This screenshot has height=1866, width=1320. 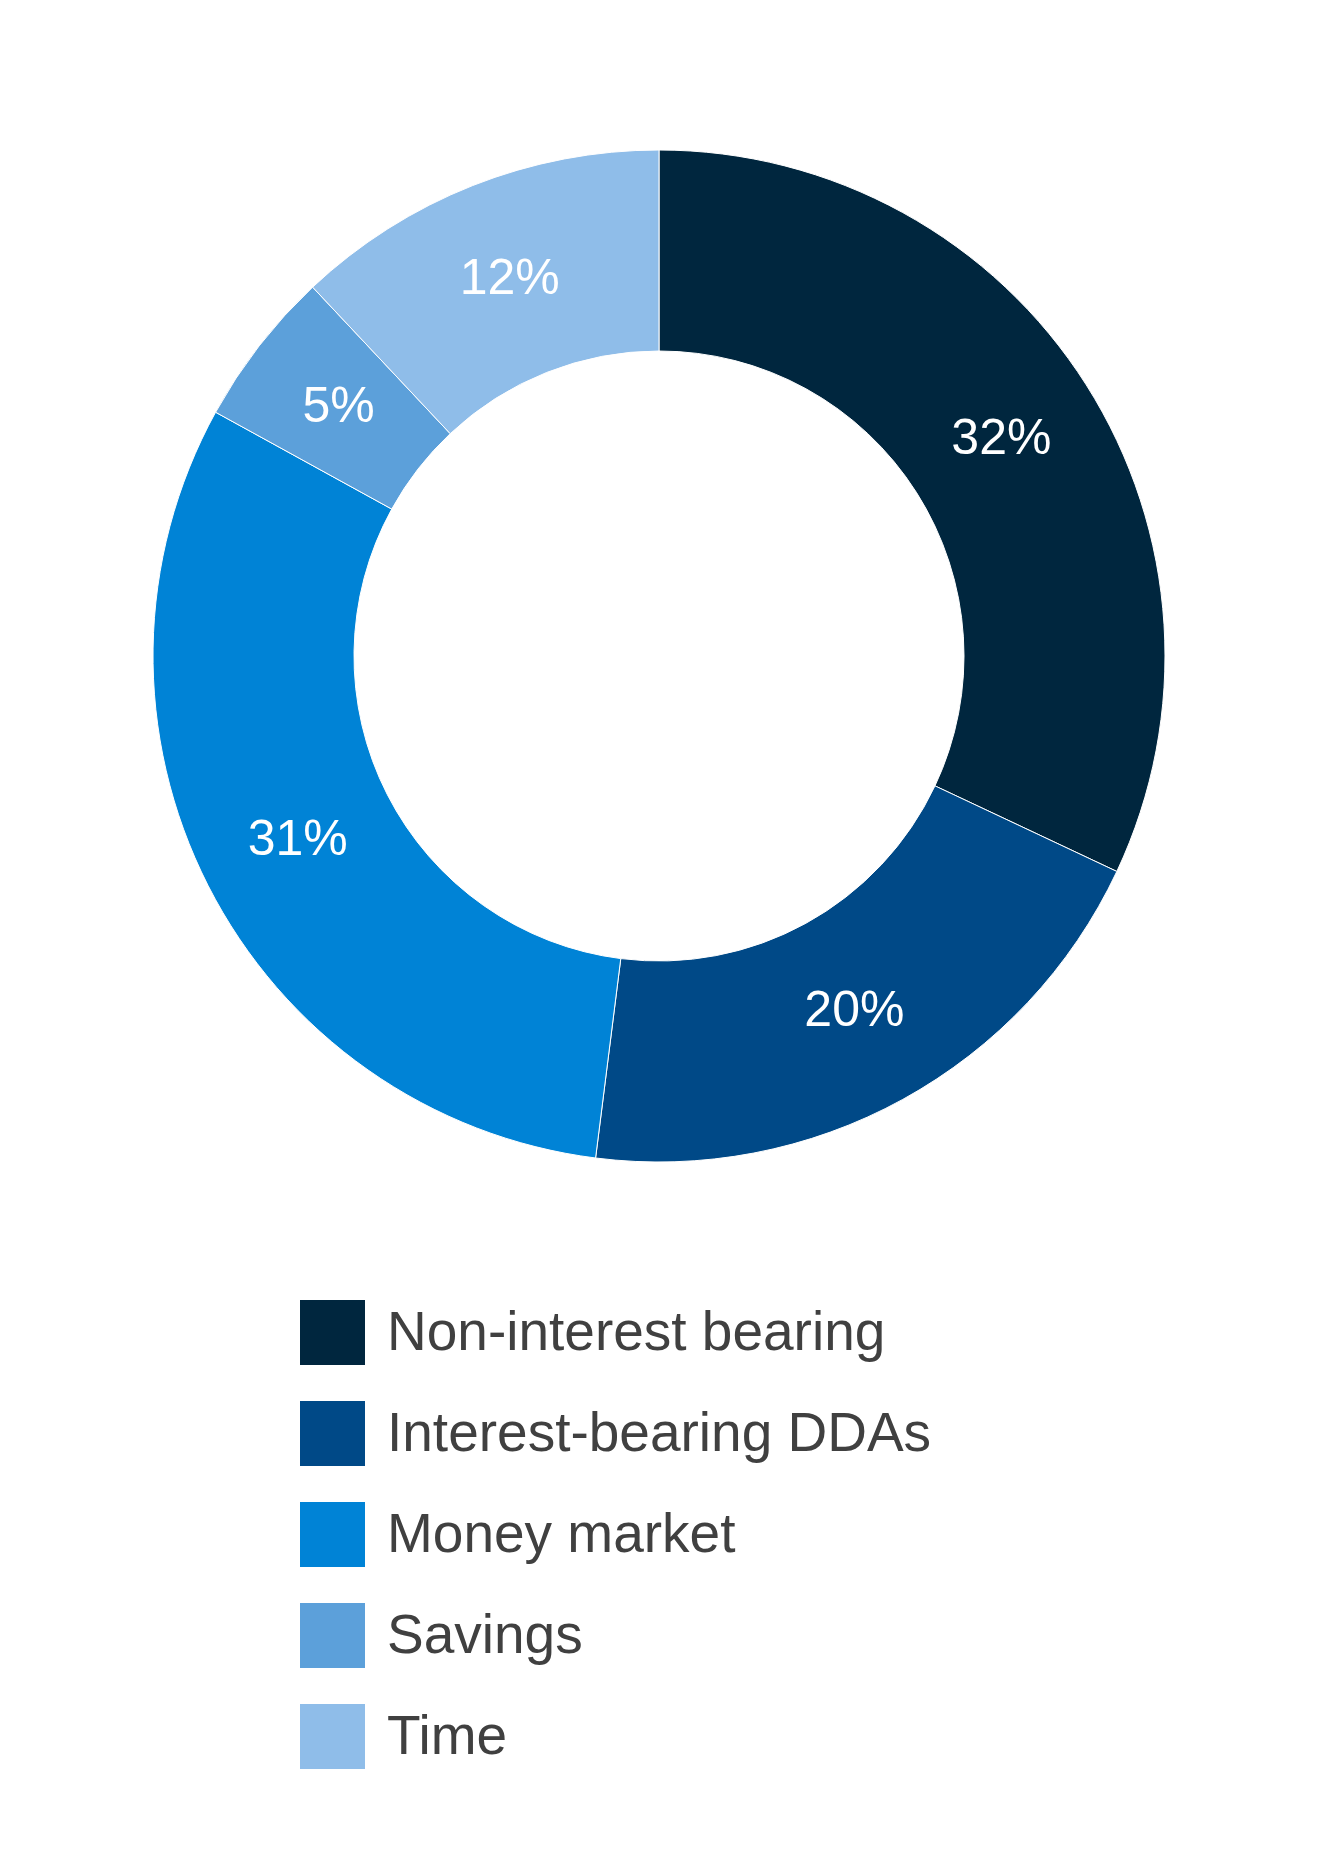 What do you see at coordinates (485, 1633) in the screenshot?
I see `legend-label: Savings` at bounding box center [485, 1633].